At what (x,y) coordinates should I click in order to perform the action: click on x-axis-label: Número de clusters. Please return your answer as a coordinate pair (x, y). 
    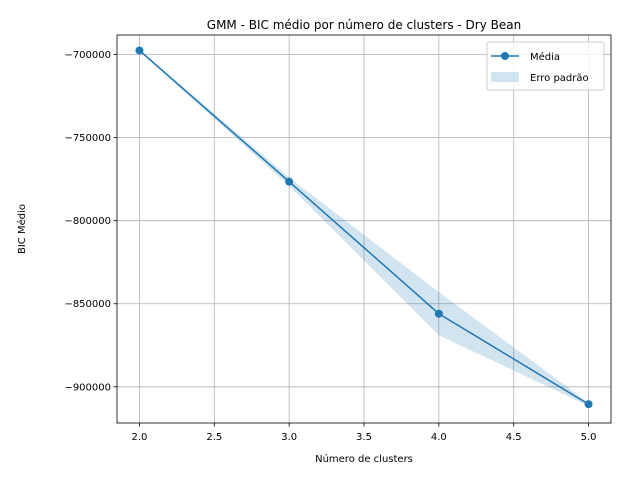
    Looking at the image, I should click on (364, 459).